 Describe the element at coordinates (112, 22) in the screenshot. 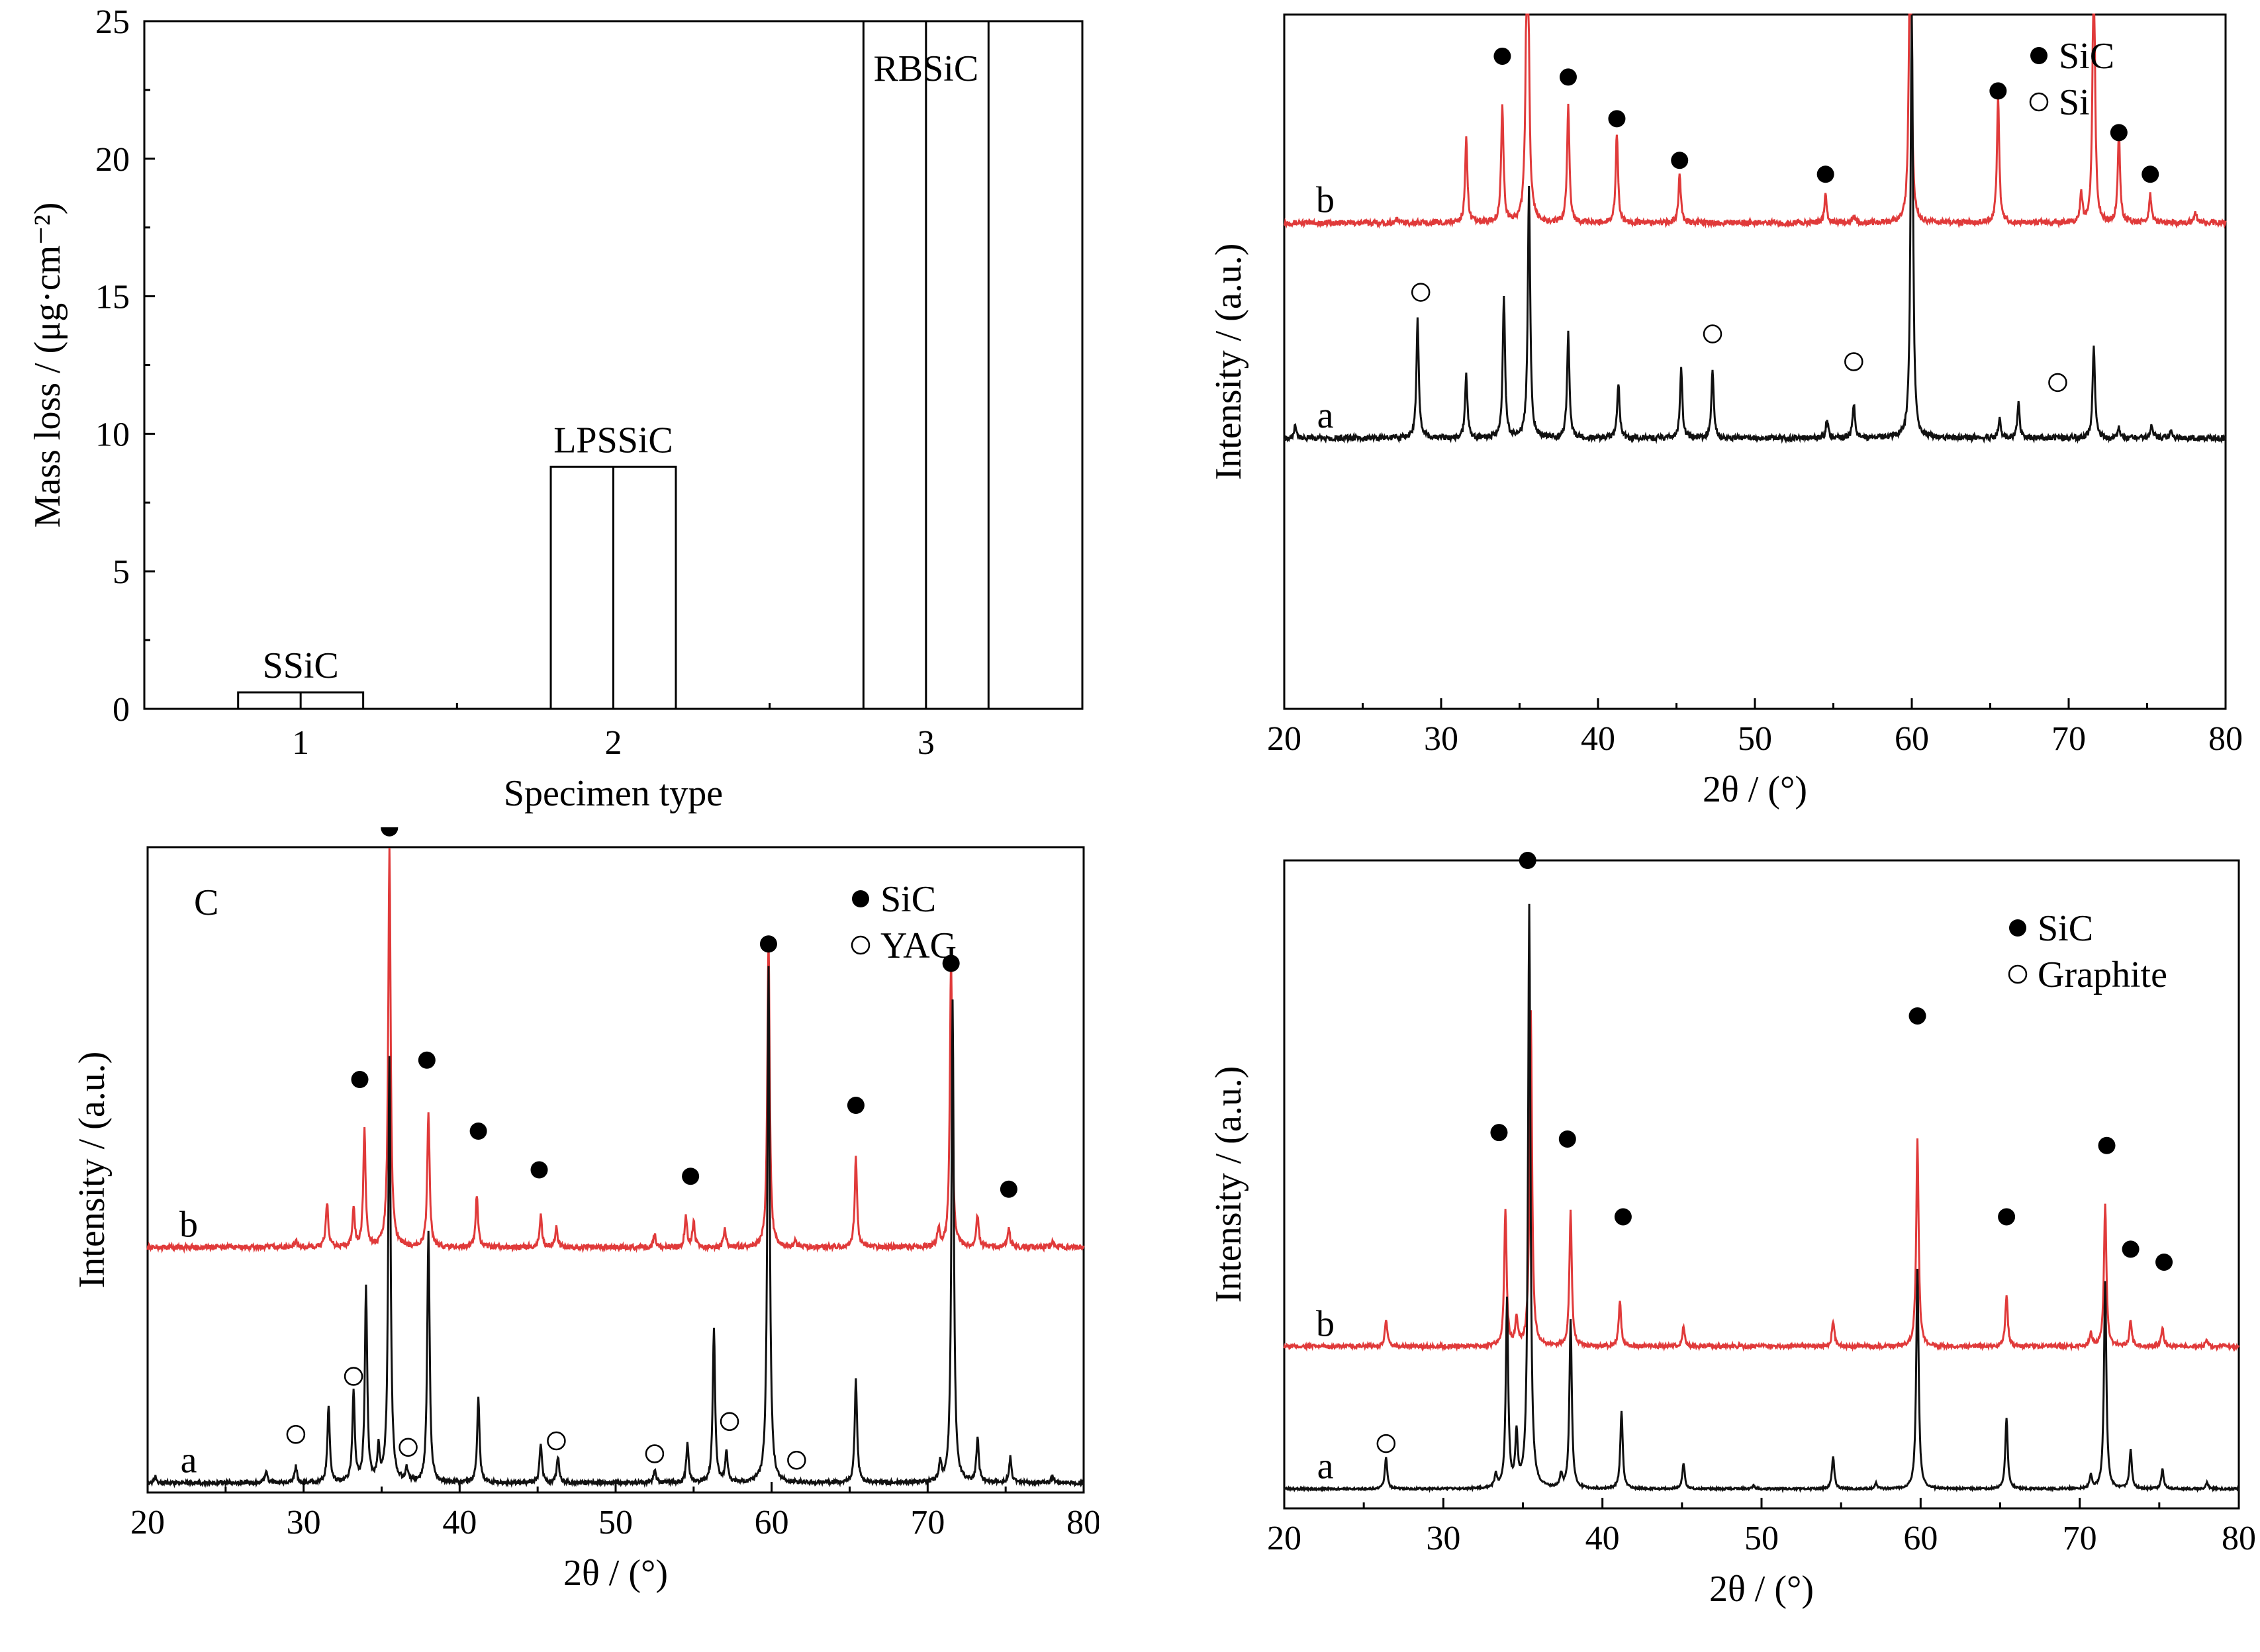

I see `y-tick-label: 25` at that location.